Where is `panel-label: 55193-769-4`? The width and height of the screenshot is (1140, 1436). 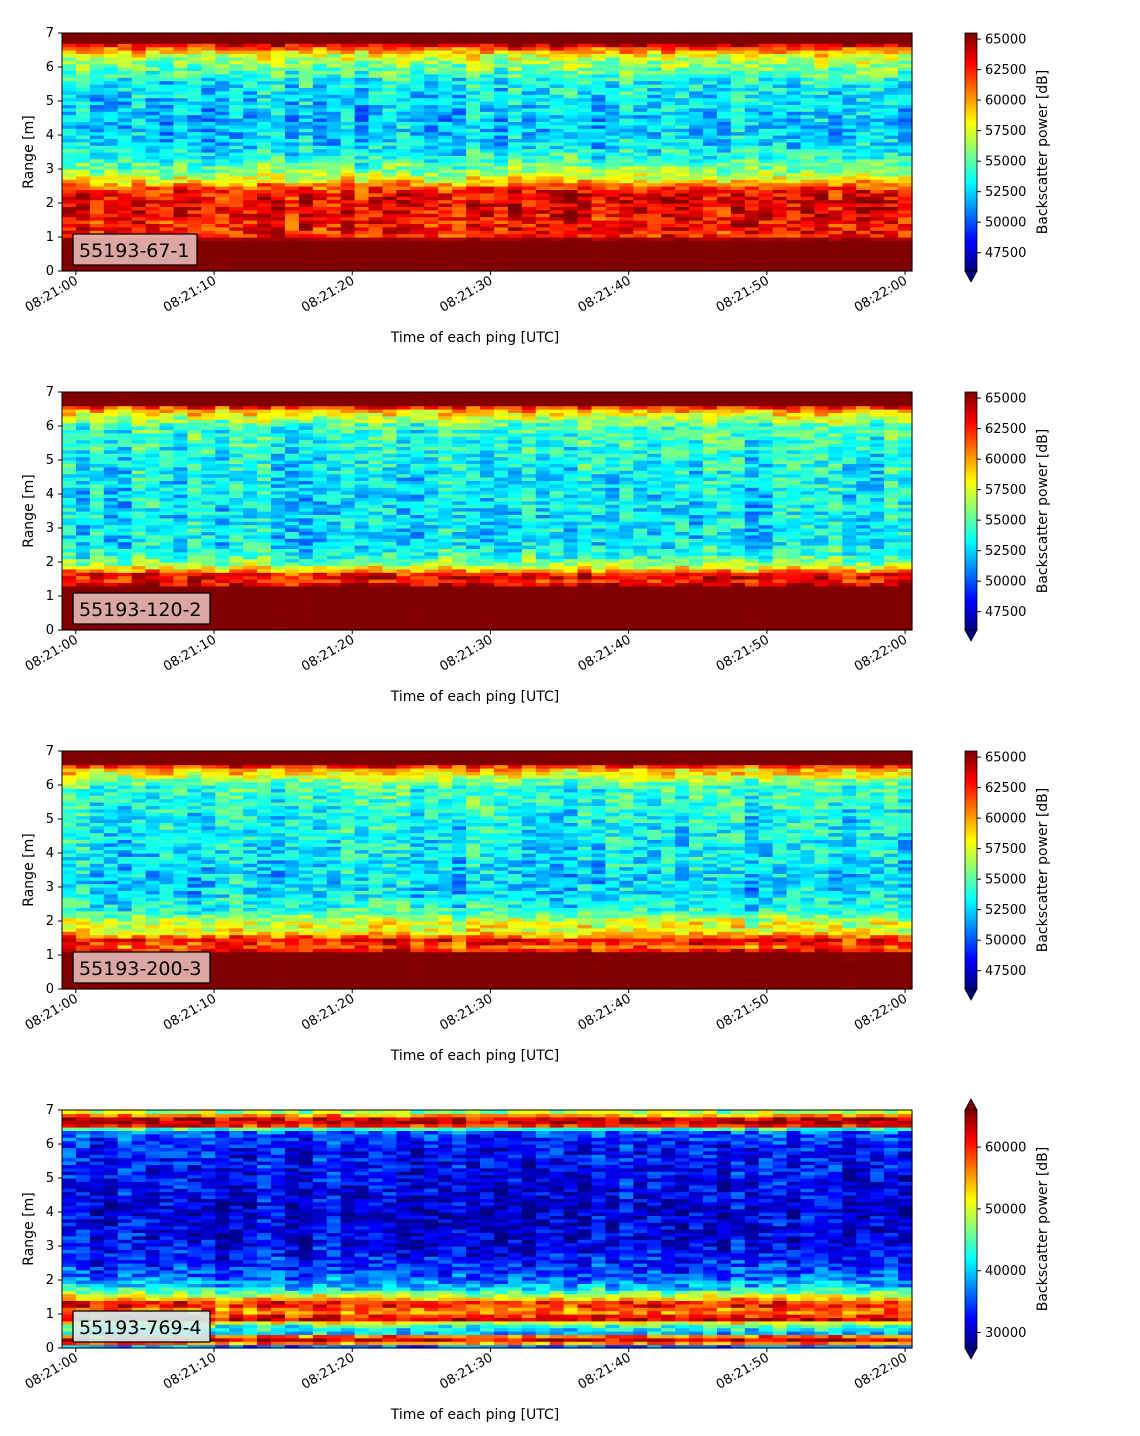 panel-label: 55193-769-4 is located at coordinates (140, 1328).